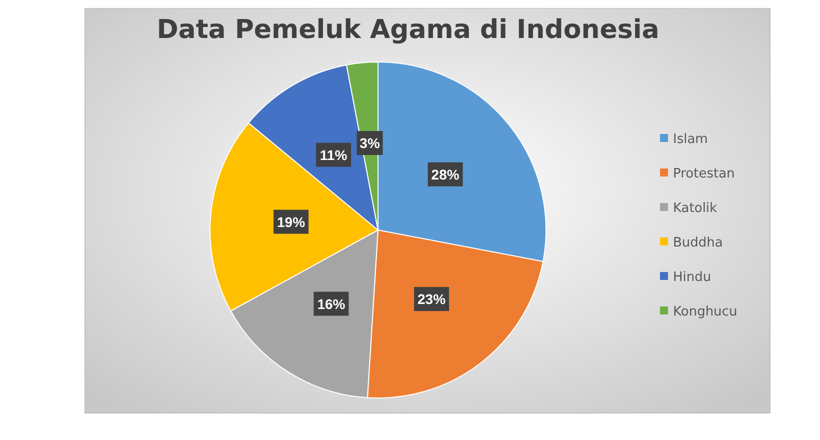 The width and height of the screenshot is (820, 440). I want to click on legend-label: Hindu, so click(692, 277).